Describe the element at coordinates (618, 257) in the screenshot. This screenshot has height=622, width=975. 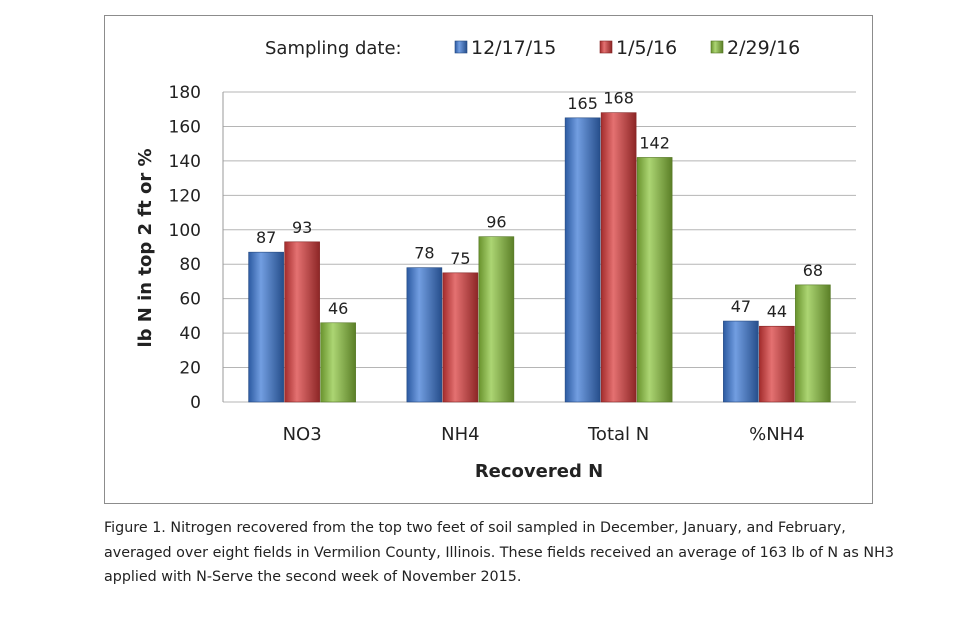
I see `bar-1-5-16-TotalN` at that location.